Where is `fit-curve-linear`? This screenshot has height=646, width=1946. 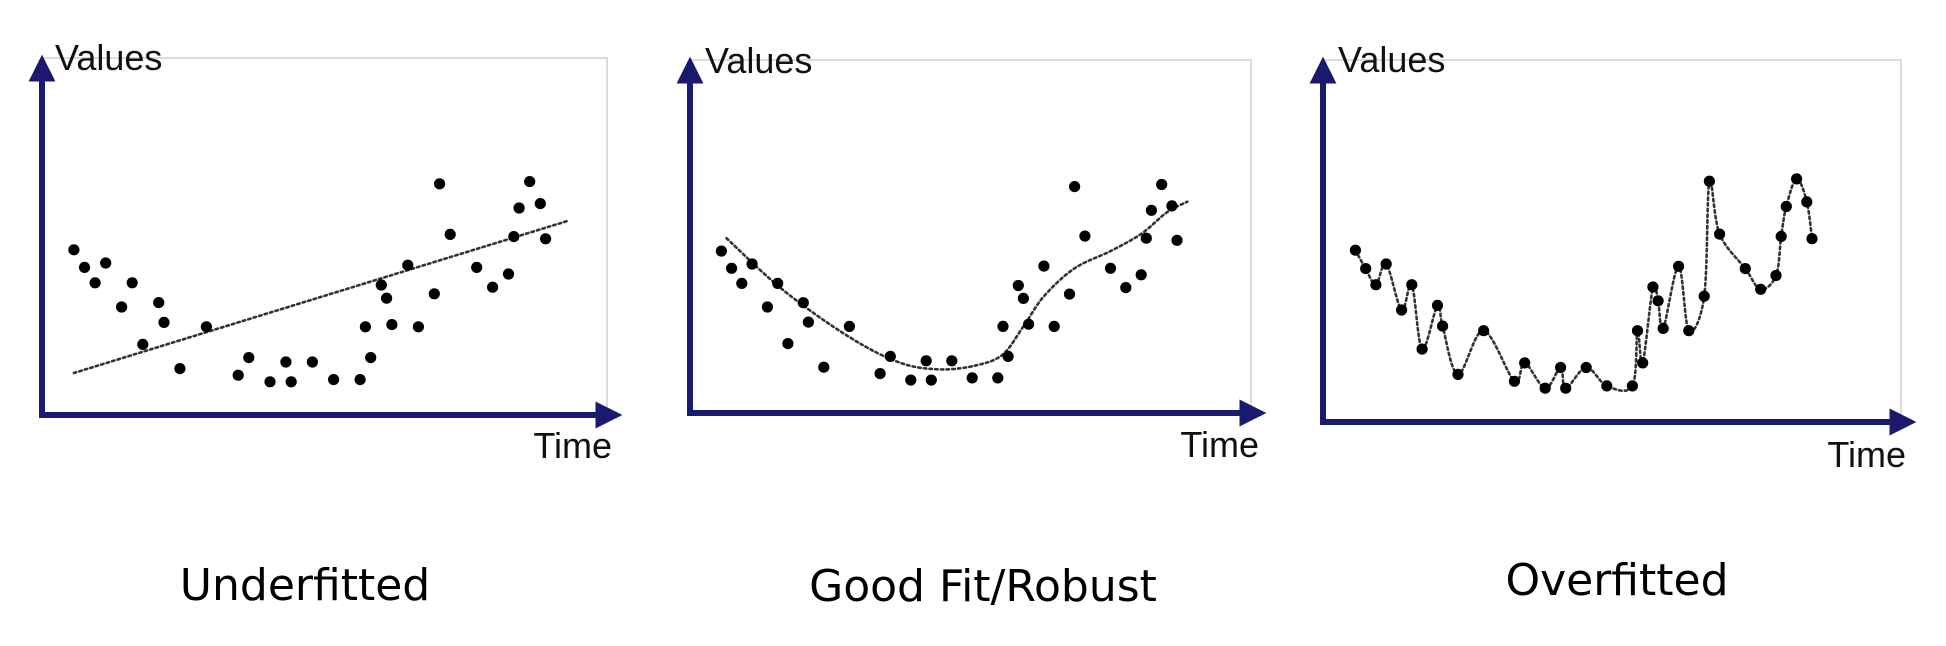 fit-curve-linear is located at coordinates (320, 297).